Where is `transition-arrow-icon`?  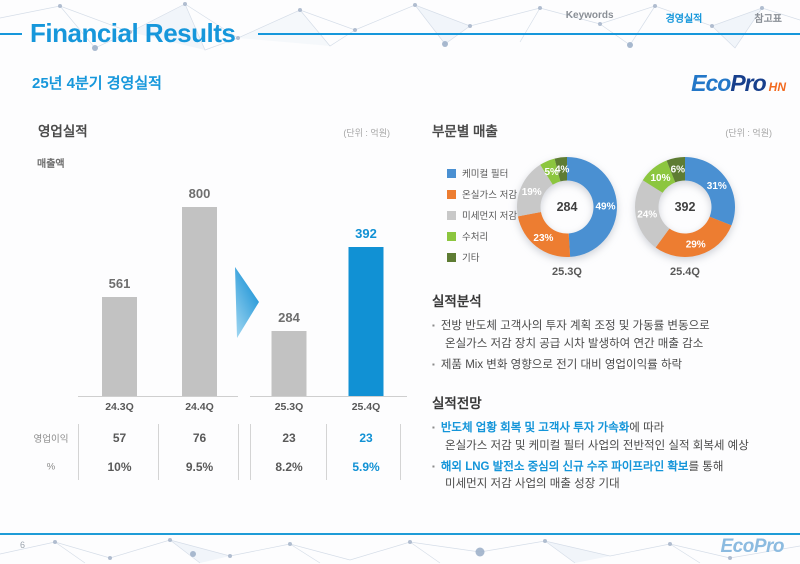 transition-arrow-icon is located at coordinates (247, 302).